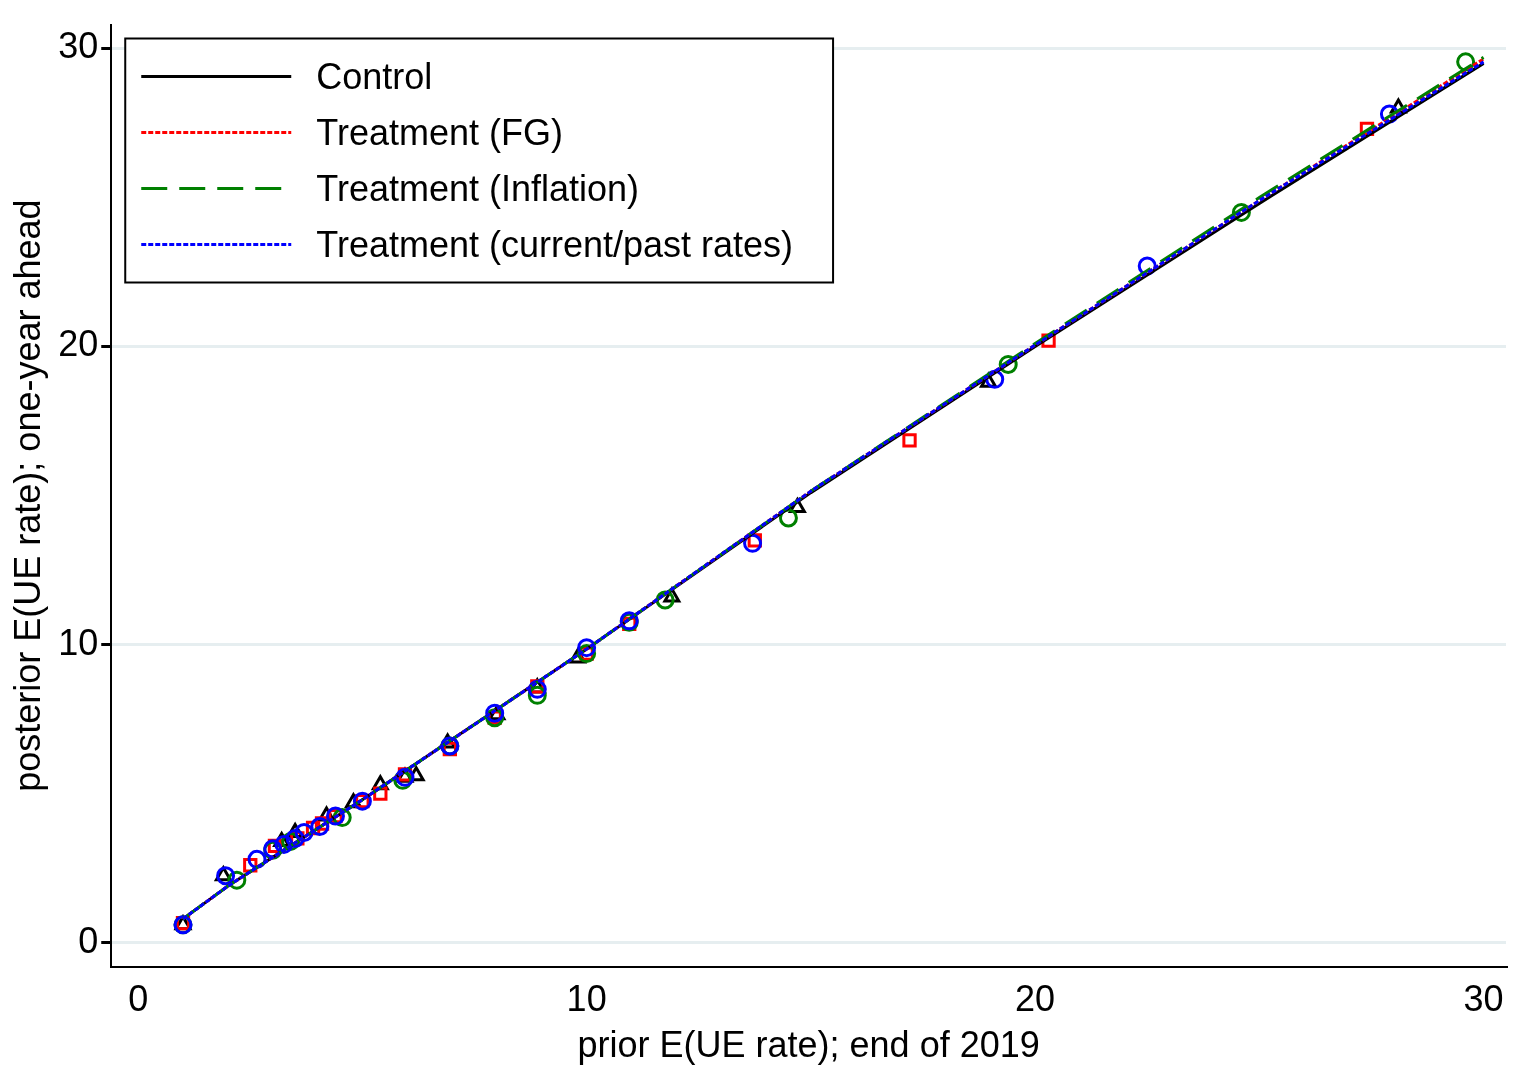  Describe the element at coordinates (478, 188) in the screenshot. I see `legend-label: Treatment (Inflation)` at that location.